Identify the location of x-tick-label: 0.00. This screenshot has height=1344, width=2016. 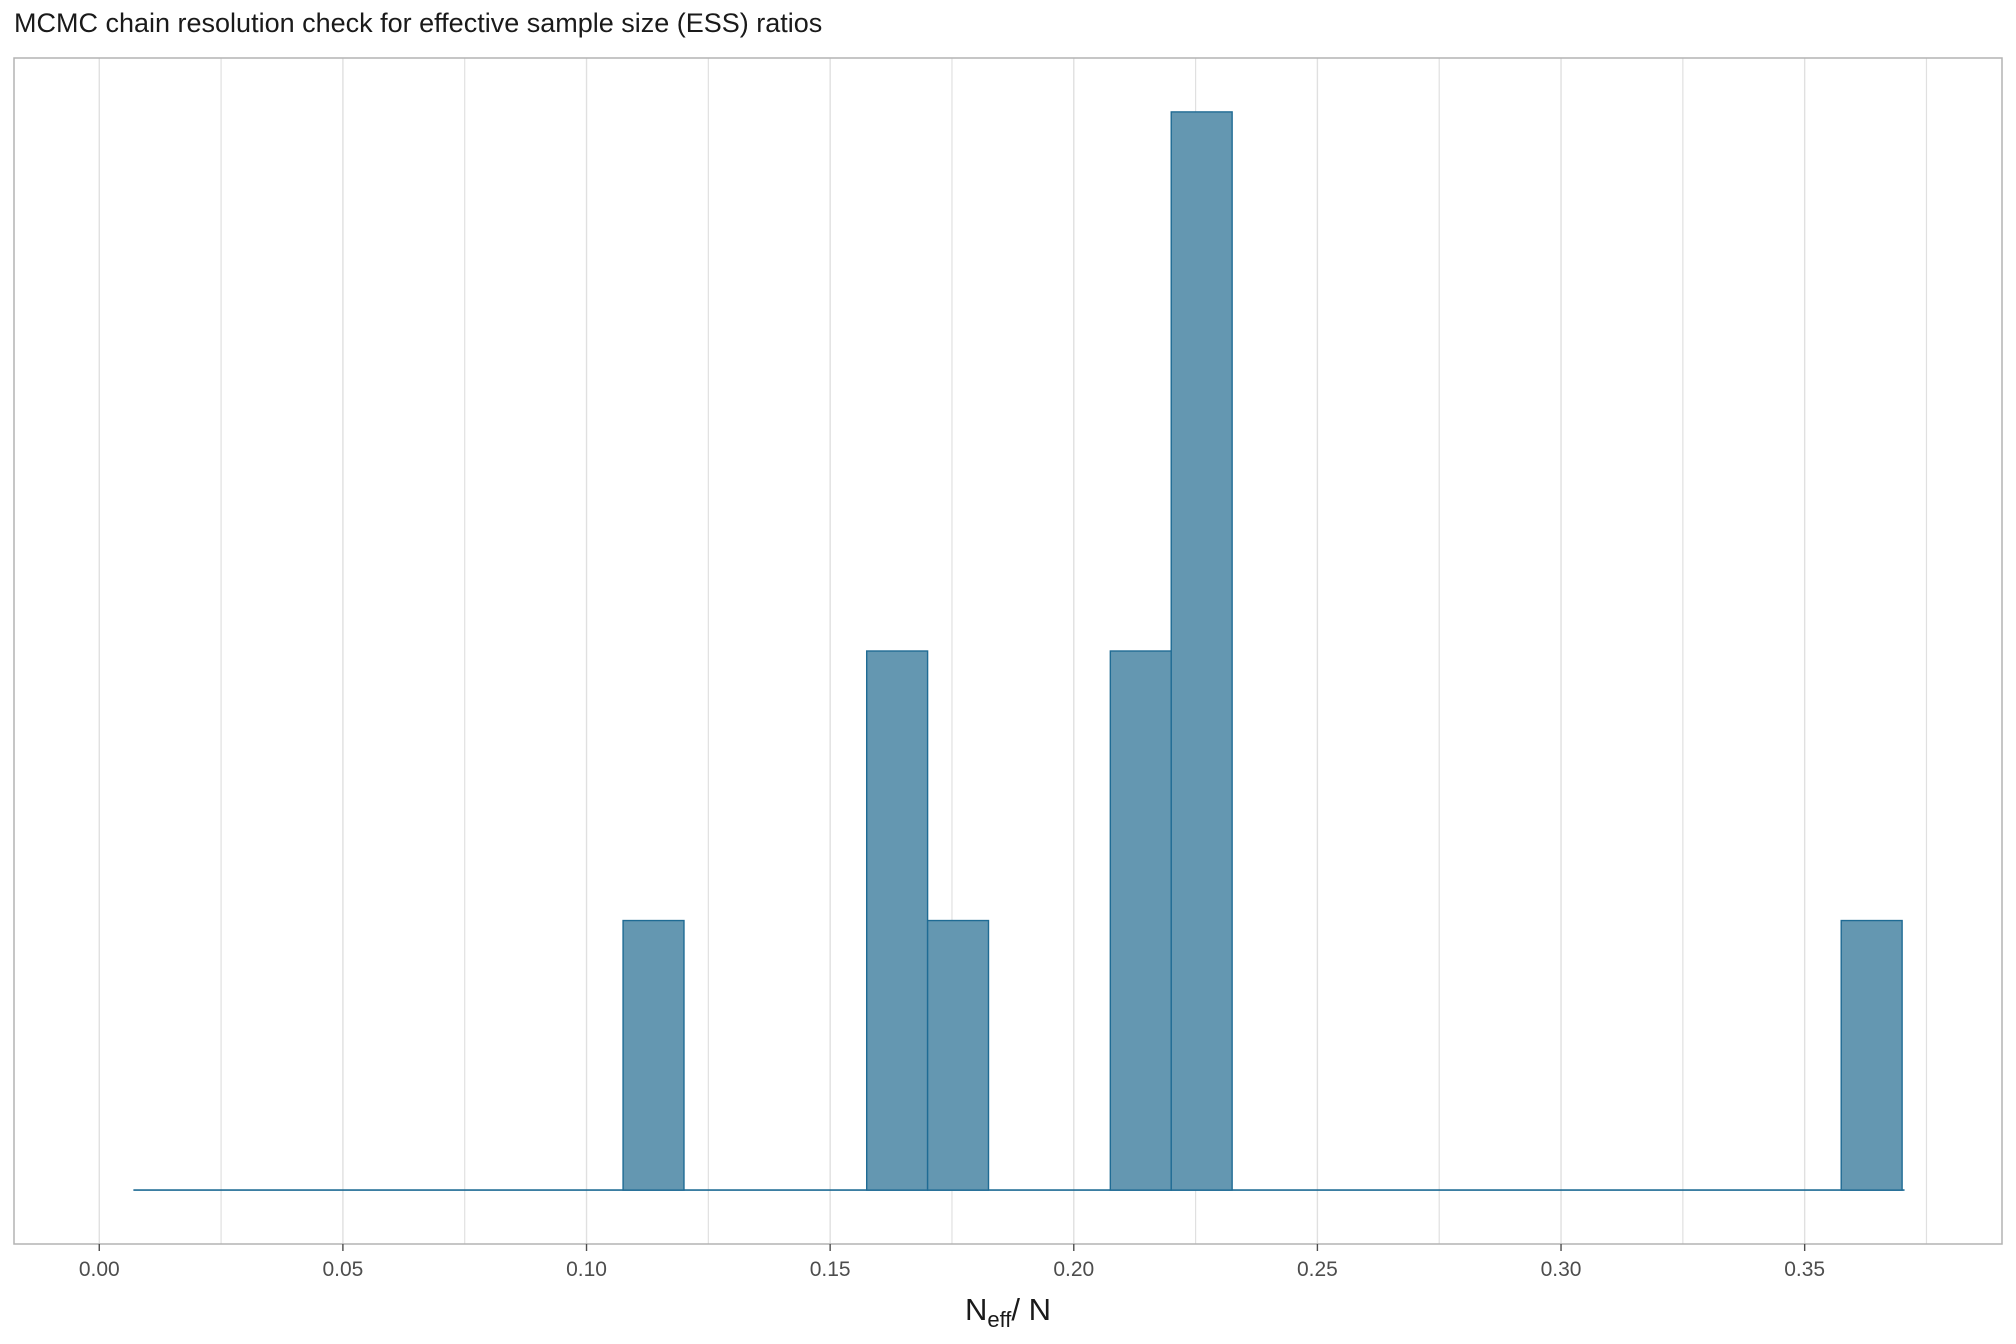
(99, 1269).